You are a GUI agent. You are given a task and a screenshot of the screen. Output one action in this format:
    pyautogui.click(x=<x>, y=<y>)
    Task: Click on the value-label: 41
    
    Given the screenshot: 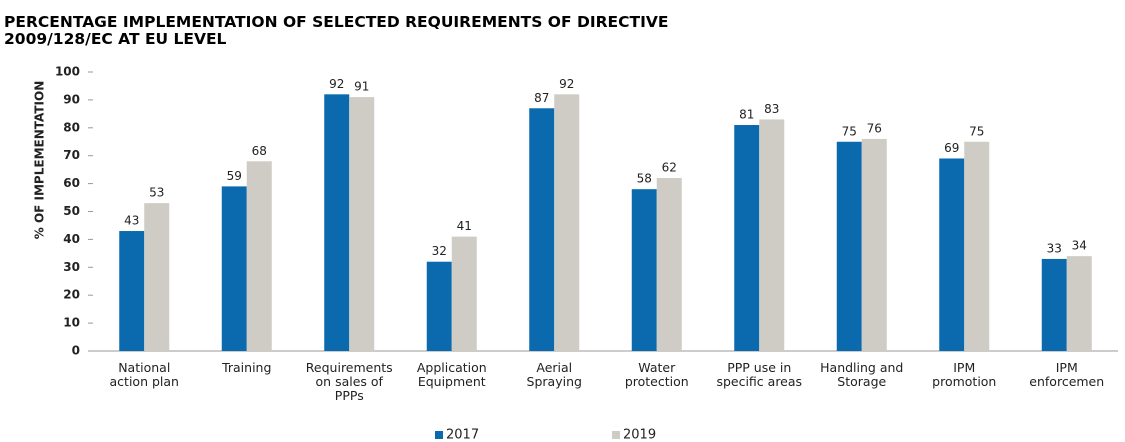 What is the action you would take?
    pyautogui.click(x=464, y=226)
    